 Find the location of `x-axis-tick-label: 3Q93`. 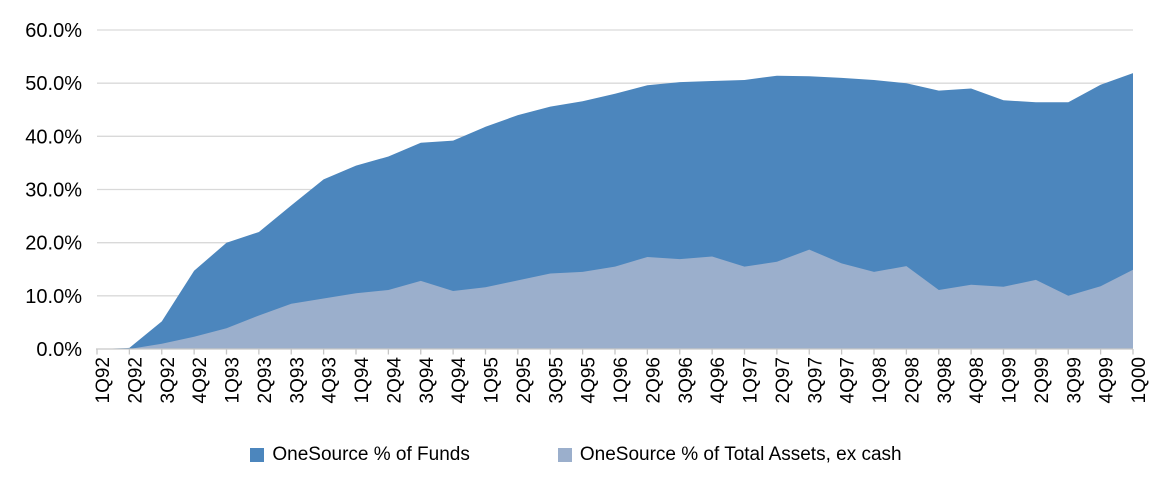

x-axis-tick-label: 3Q93 is located at coordinates (297, 380).